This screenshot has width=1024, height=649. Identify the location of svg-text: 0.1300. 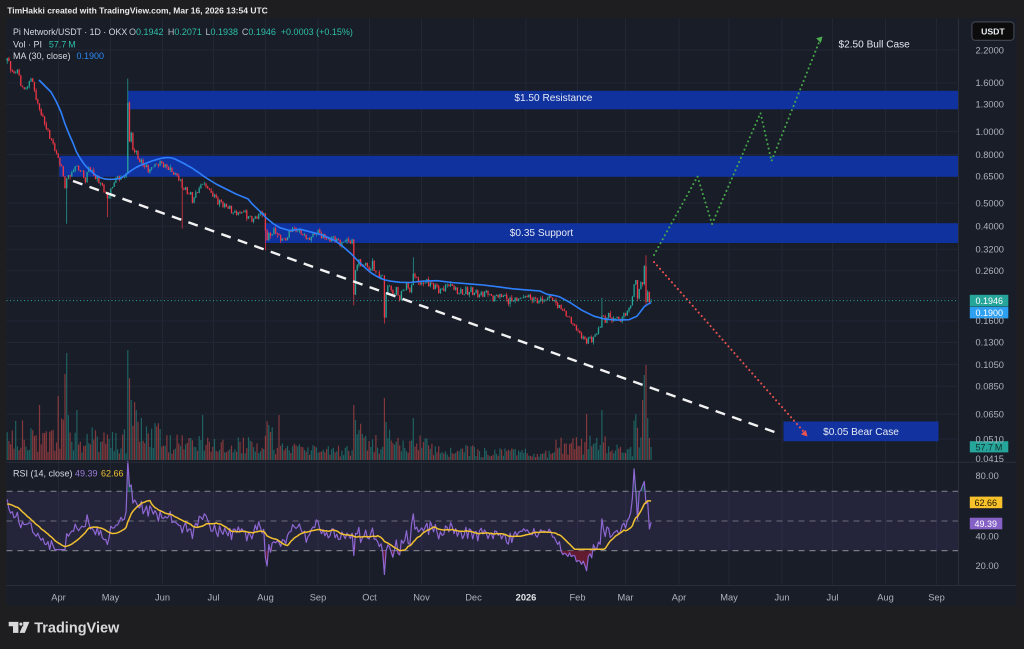
(990, 343).